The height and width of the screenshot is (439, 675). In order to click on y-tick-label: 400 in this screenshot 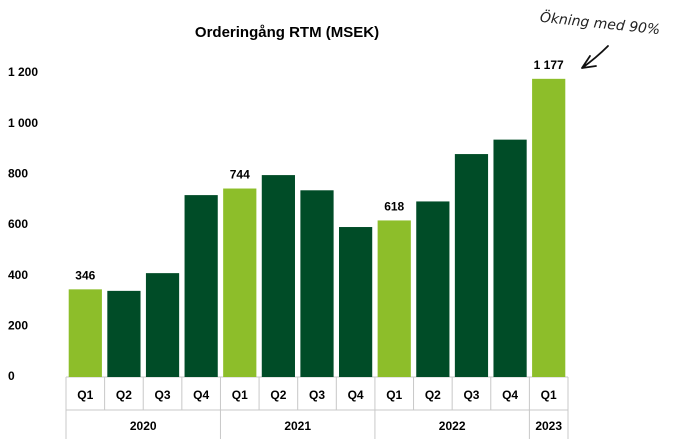, I will do `click(18, 275)`.